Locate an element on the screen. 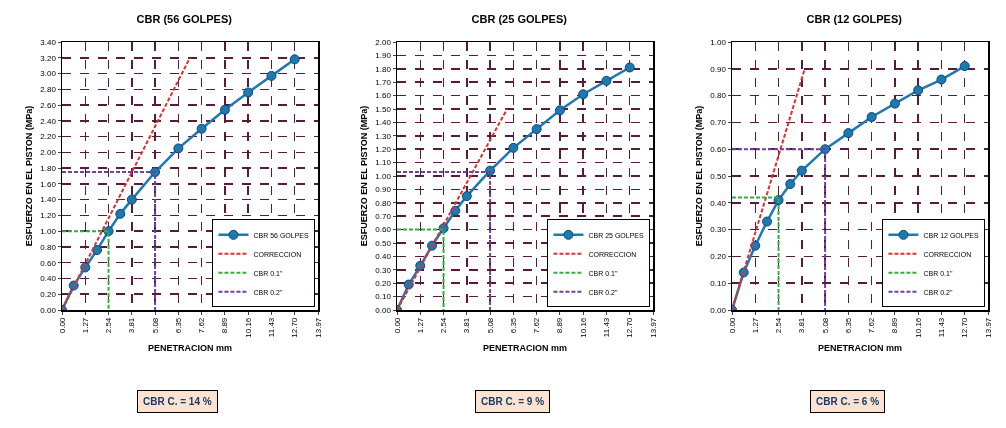  y-tick-label: 1.10 is located at coordinates (383, 163).